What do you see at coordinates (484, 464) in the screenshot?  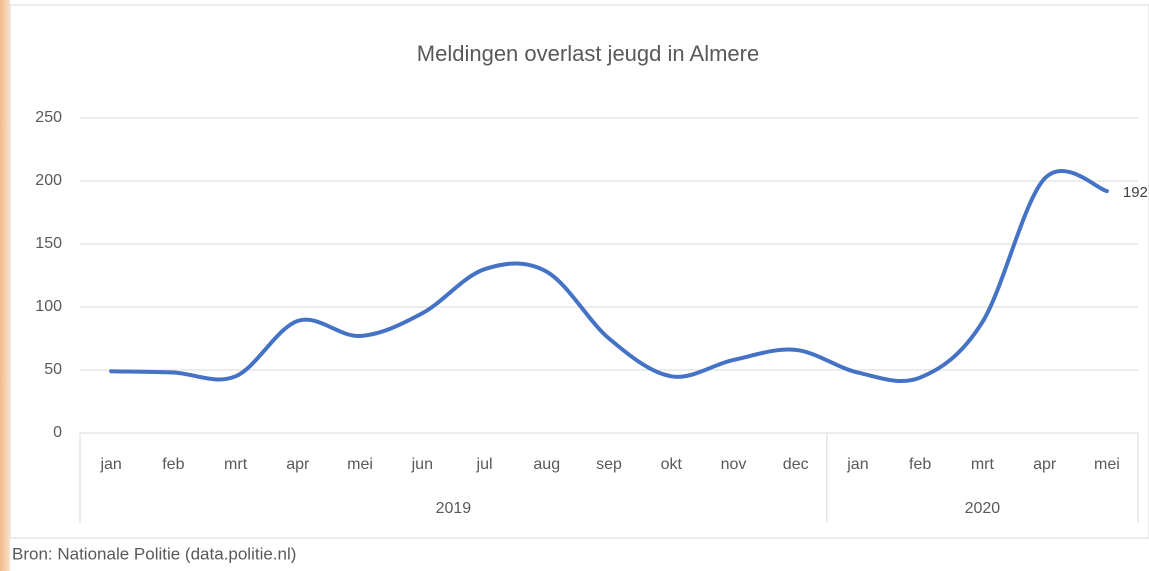 I see `x-tick-label: jul` at bounding box center [484, 464].